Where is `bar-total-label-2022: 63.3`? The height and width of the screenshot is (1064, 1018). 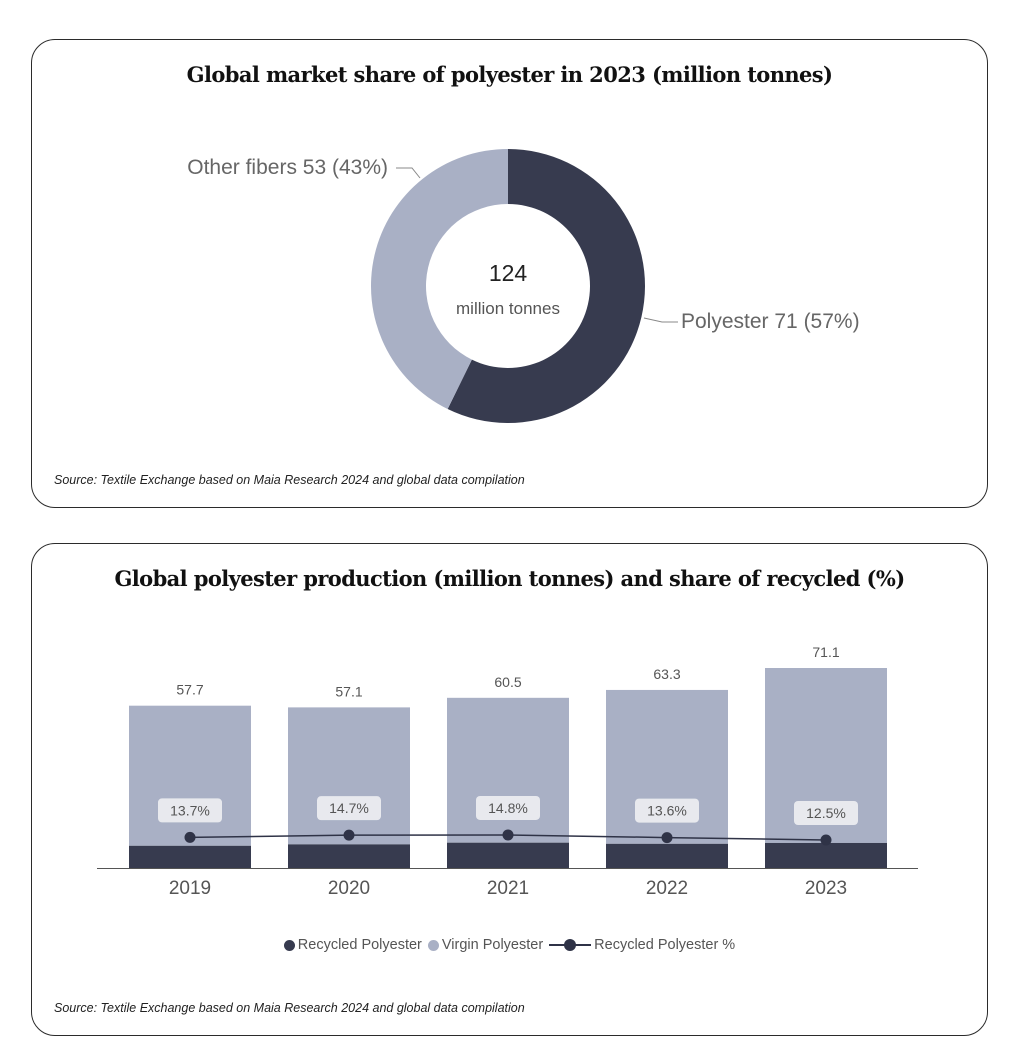 bar-total-label-2022: 63.3 is located at coordinates (666, 674).